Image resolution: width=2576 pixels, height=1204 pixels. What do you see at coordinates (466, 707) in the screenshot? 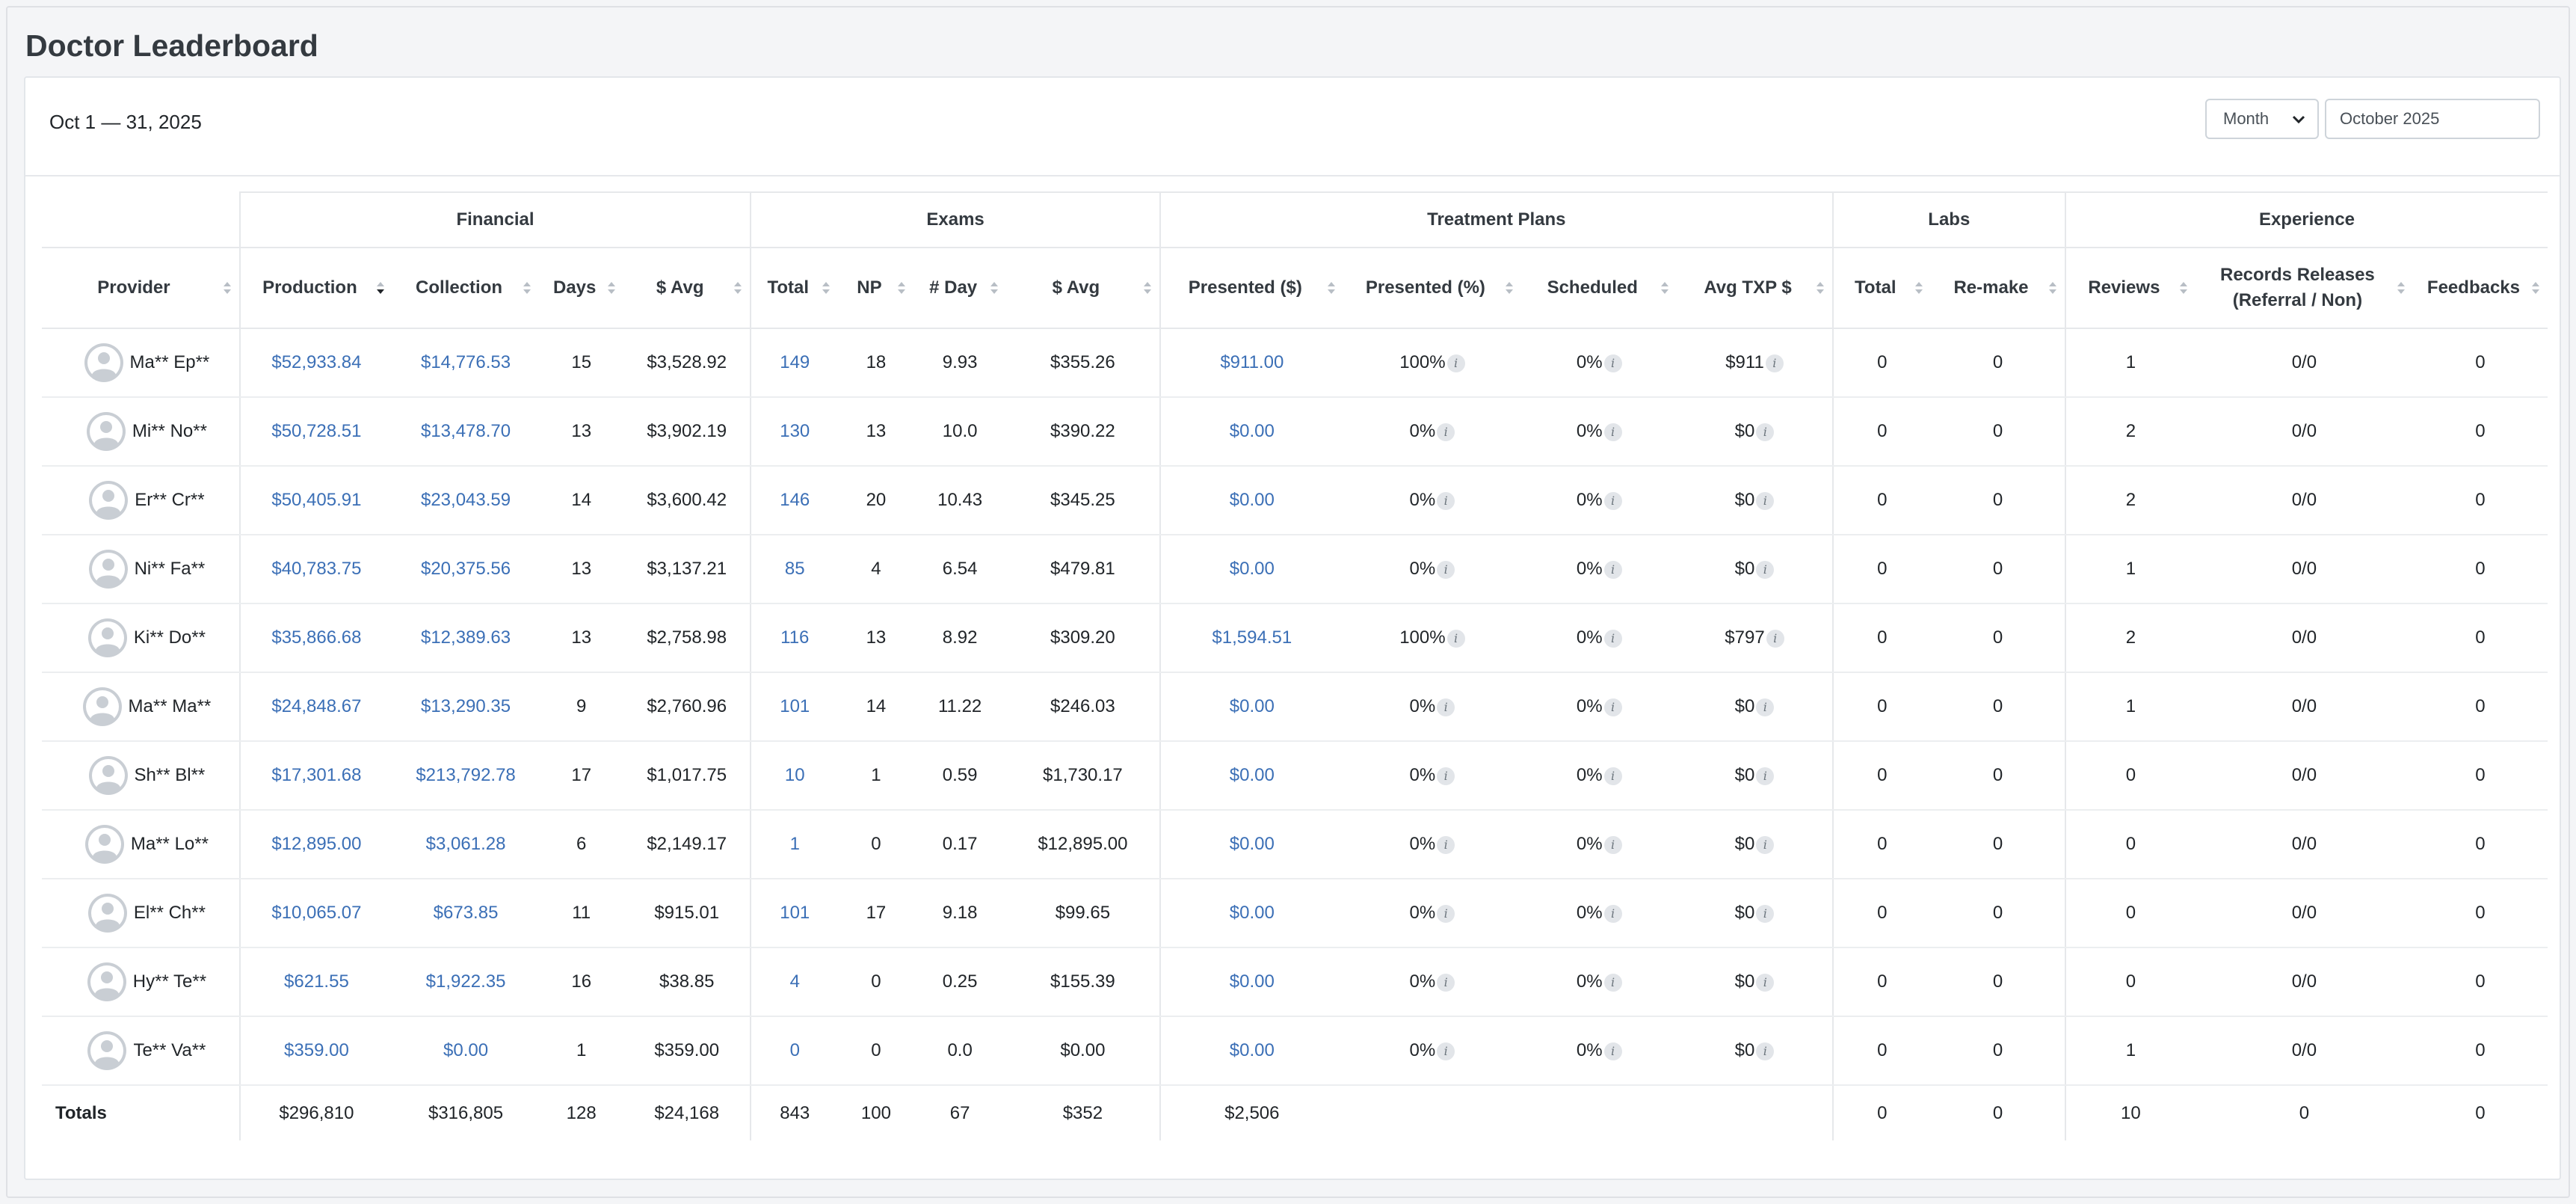
I see `collection-link: $13,290.35` at bounding box center [466, 707].